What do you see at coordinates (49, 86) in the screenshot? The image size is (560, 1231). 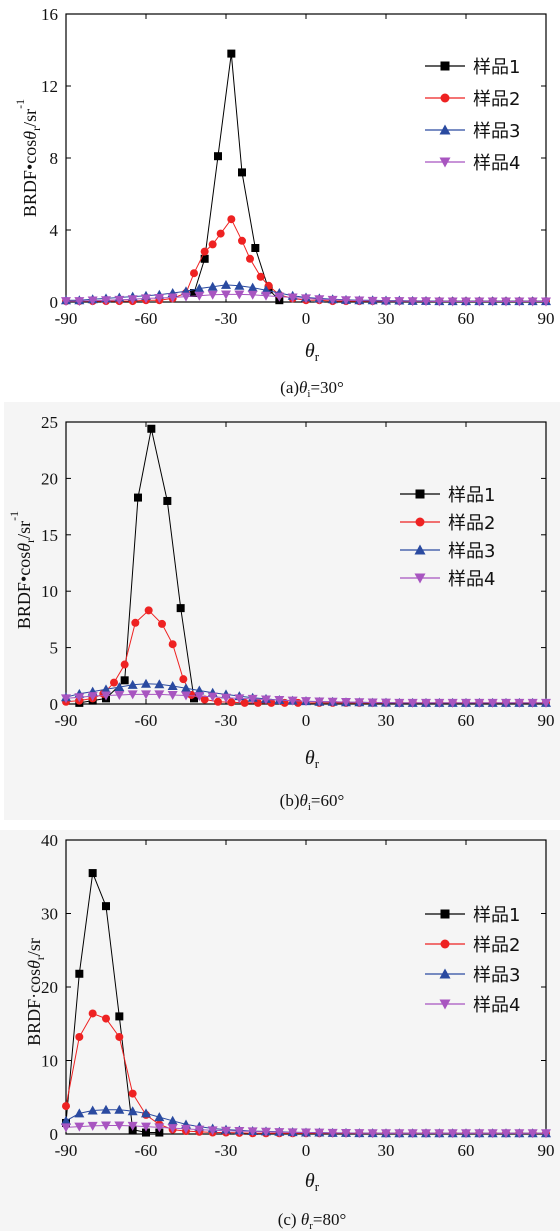 I see `y-tick-label: 12` at bounding box center [49, 86].